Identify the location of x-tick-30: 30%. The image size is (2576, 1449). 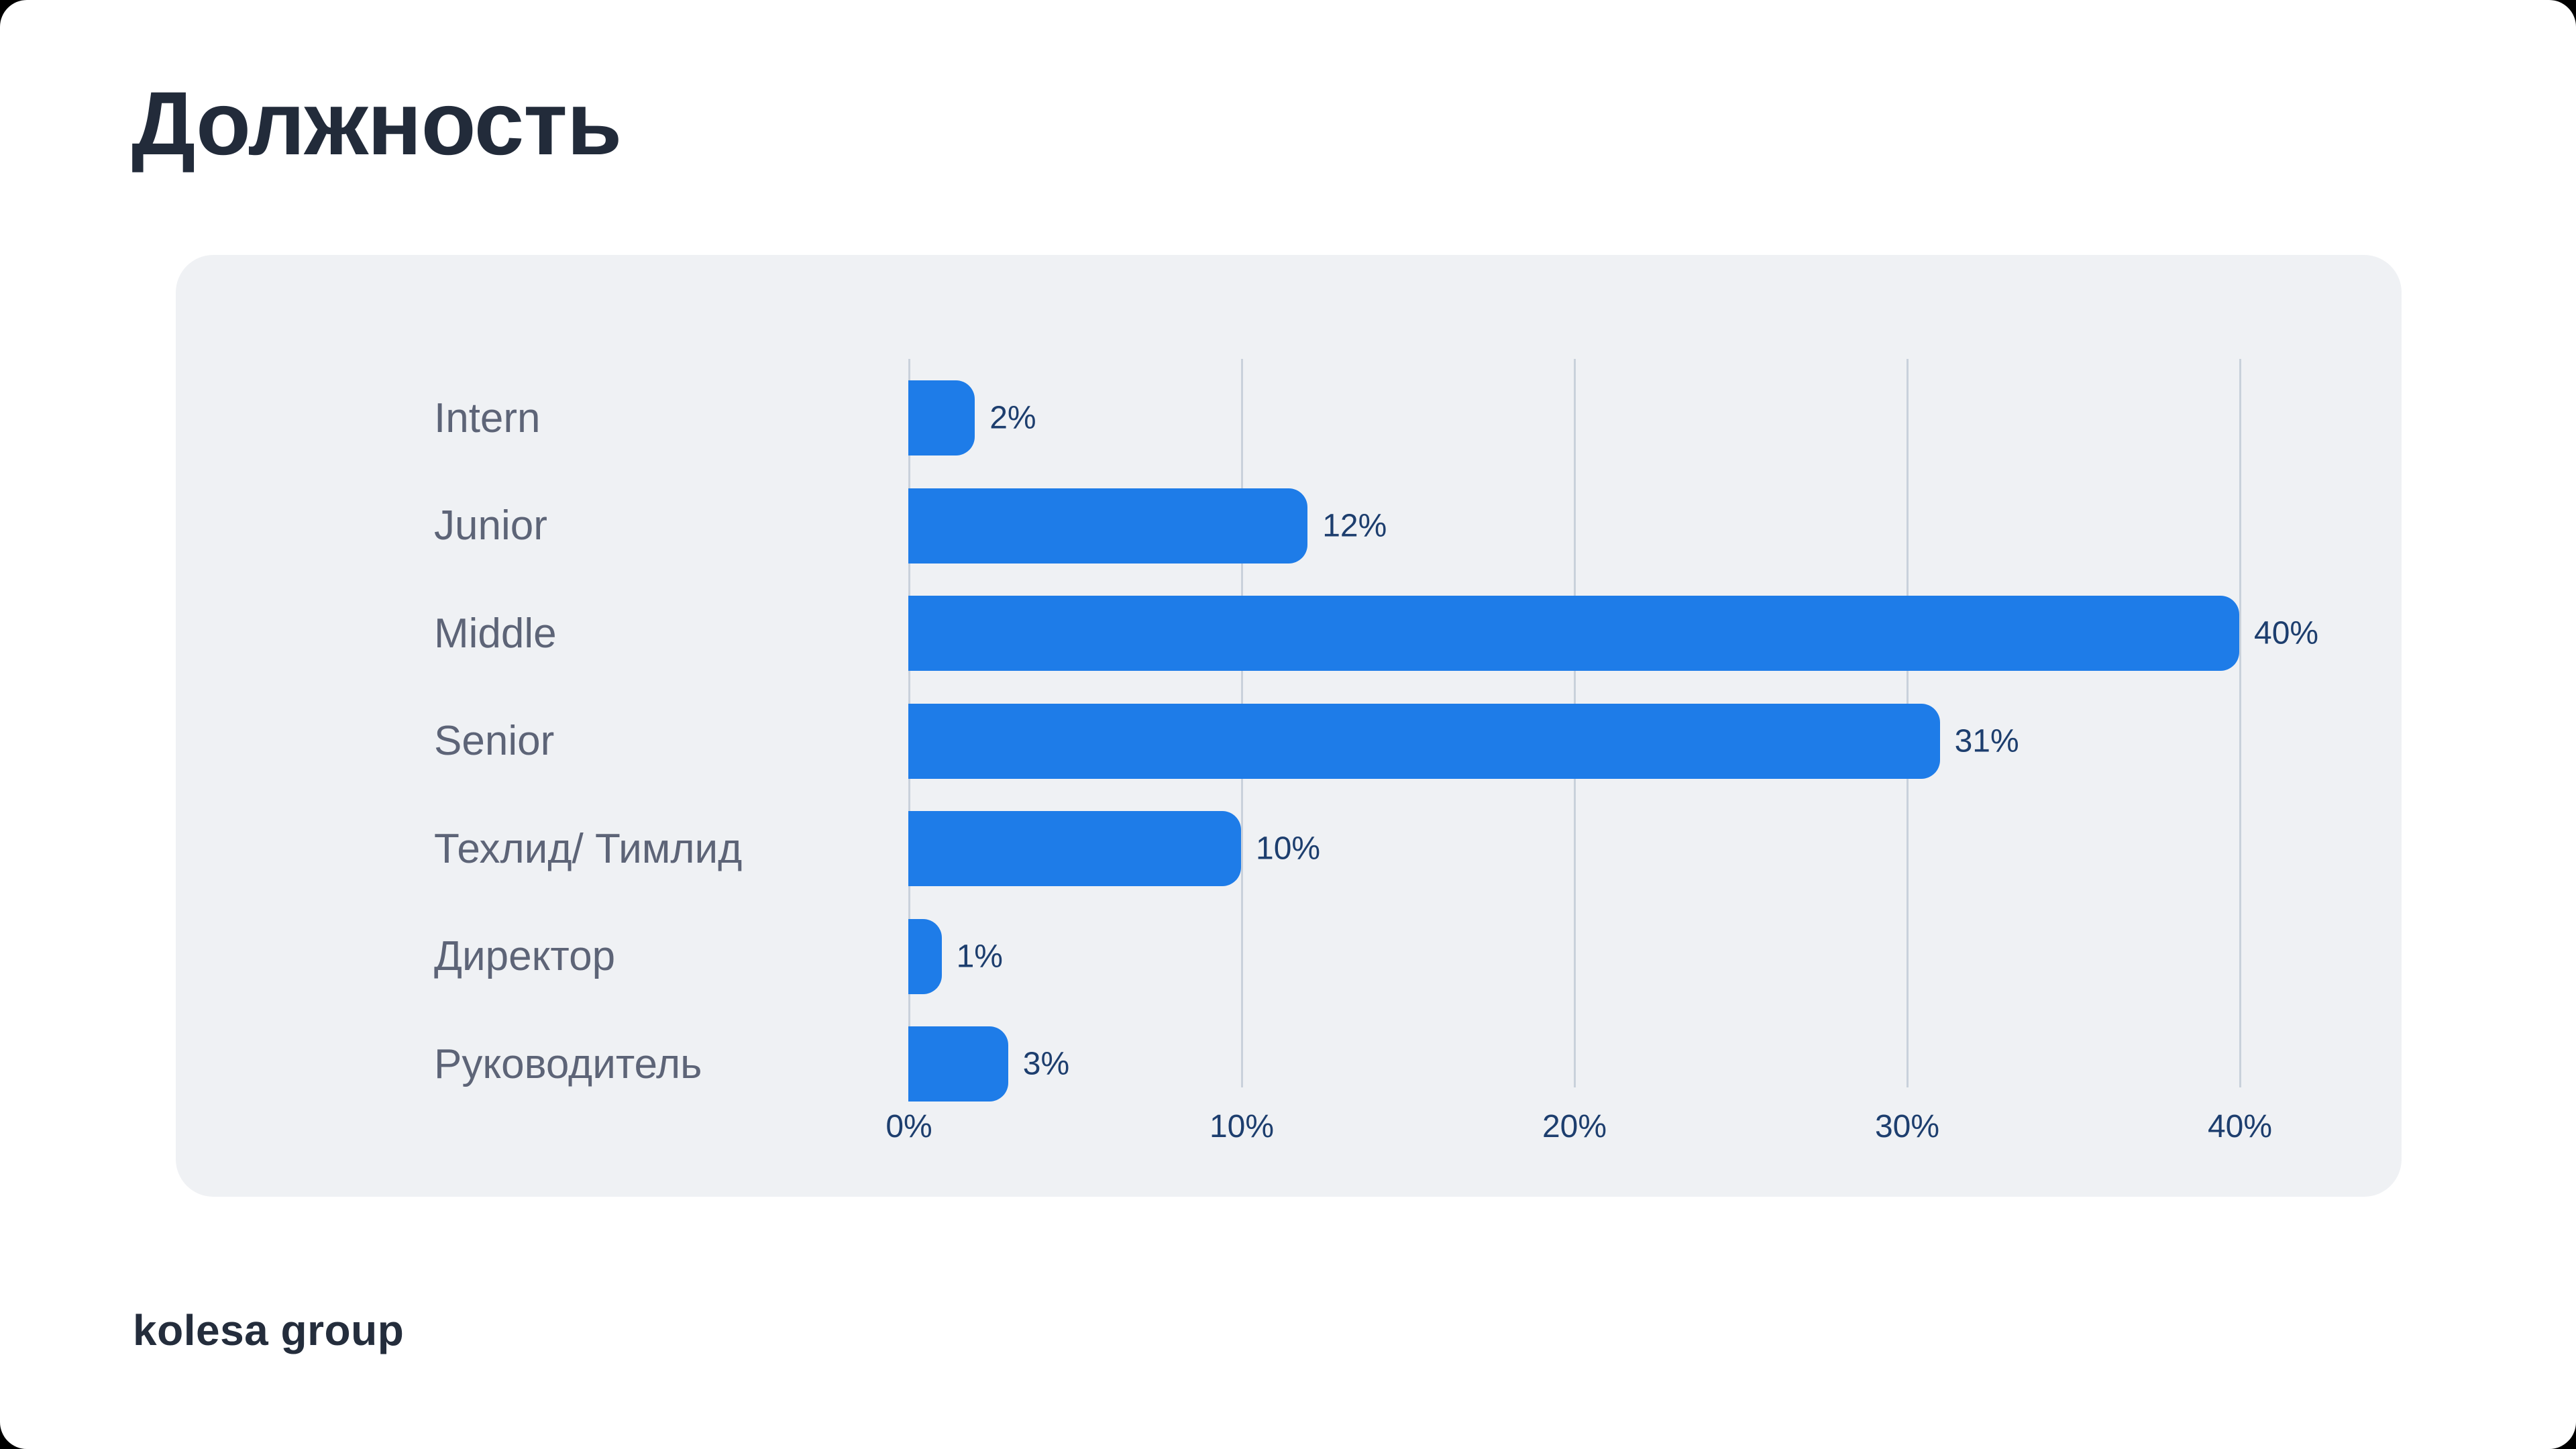
(1907, 1126).